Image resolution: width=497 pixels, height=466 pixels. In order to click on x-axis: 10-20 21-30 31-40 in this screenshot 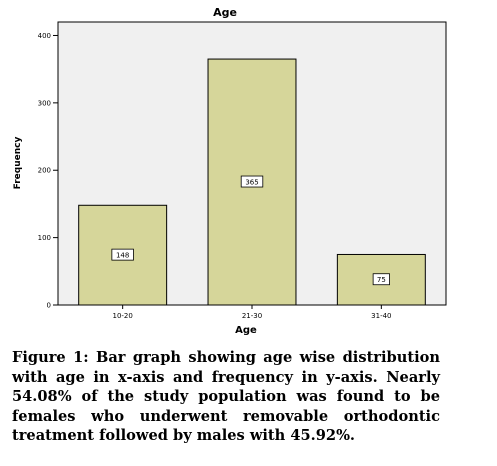, I will do `click(252, 312)`.